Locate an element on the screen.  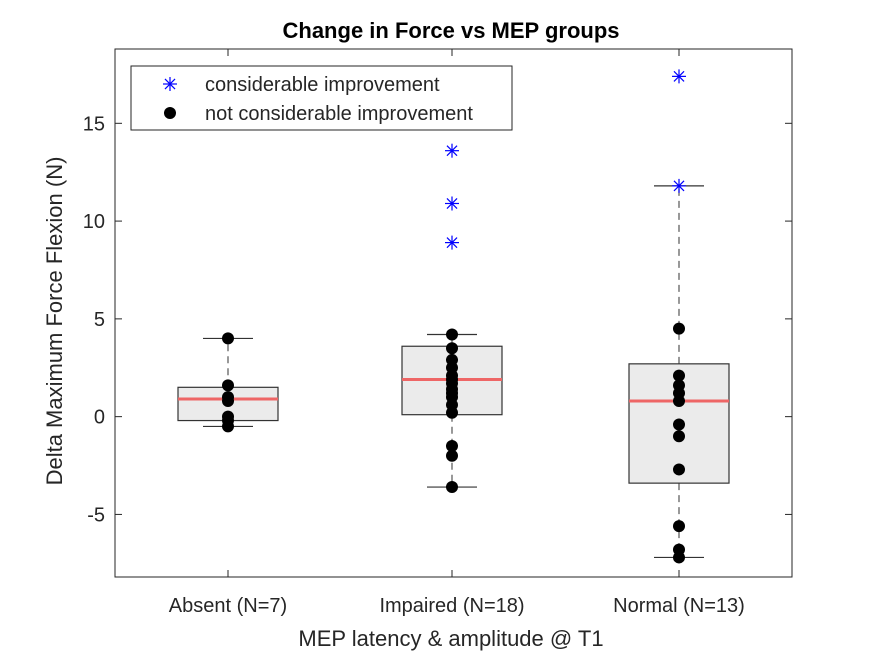
y-tick-label: 0 is located at coordinates (99, 418).